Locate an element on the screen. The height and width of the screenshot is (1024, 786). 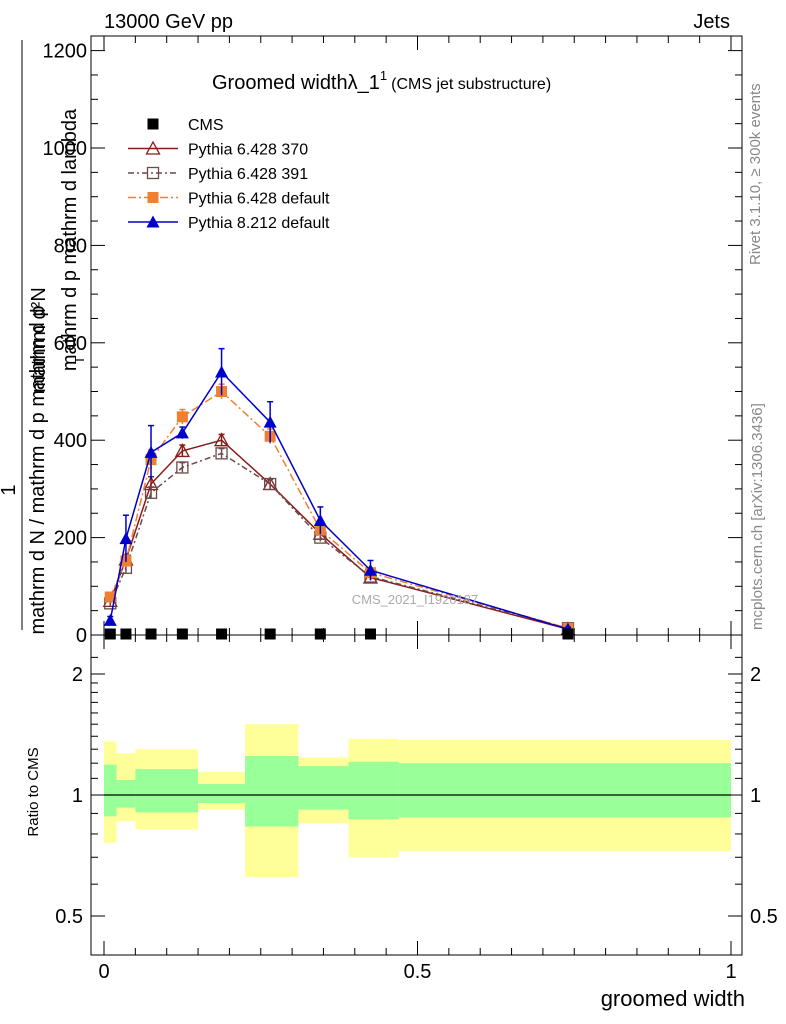
y-tick-label: 600 is located at coordinates (70, 344).